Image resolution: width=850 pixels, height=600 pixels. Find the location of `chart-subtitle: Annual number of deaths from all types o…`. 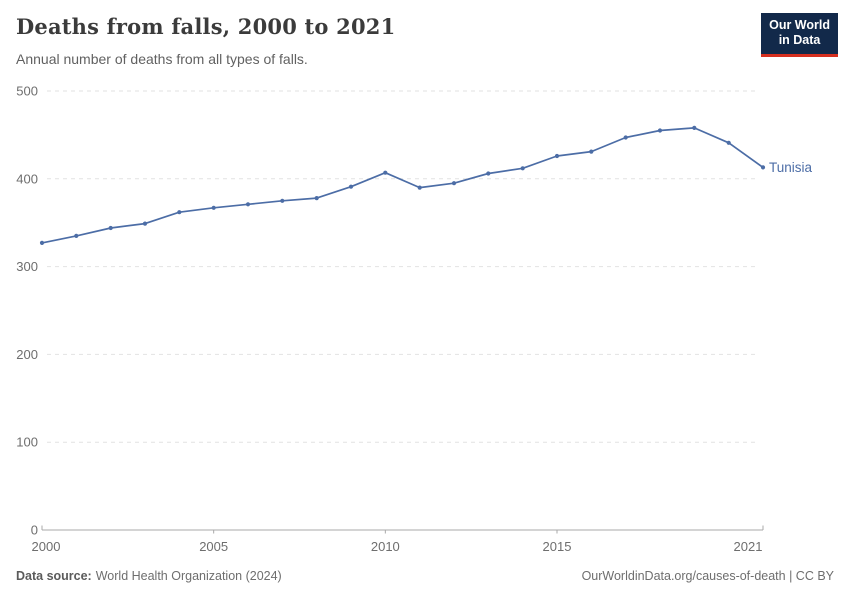

chart-subtitle: Annual number of deaths from all types o… is located at coordinates (162, 59).